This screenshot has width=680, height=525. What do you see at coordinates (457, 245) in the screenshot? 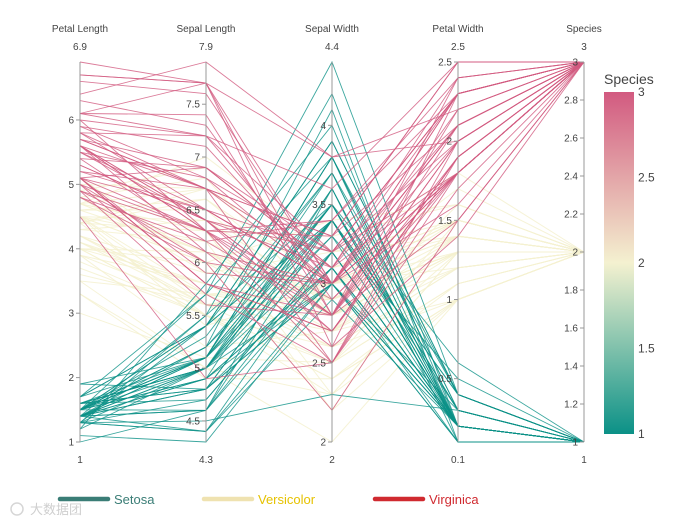
I see `axis-petal-width: Petal Width 2.5 0.1 0.5 1 1.5 2 2.5` at bounding box center [457, 245].